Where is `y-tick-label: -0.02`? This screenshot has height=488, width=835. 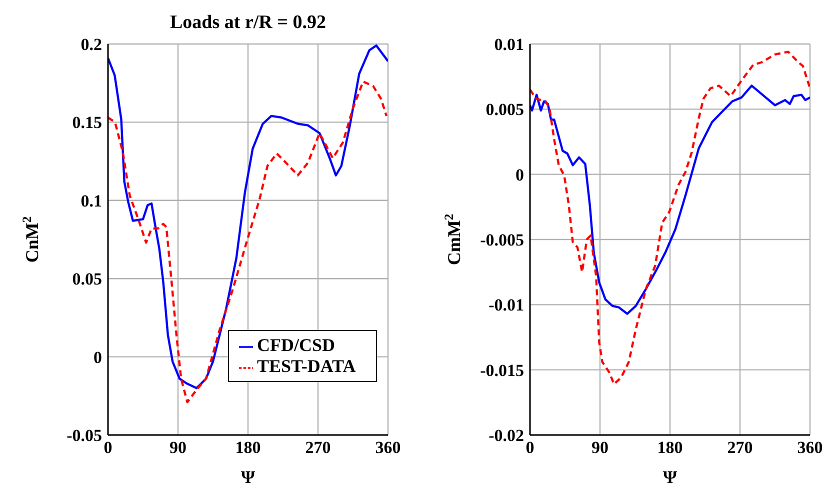
y-tick-label: -0.02 is located at coordinates (506, 436).